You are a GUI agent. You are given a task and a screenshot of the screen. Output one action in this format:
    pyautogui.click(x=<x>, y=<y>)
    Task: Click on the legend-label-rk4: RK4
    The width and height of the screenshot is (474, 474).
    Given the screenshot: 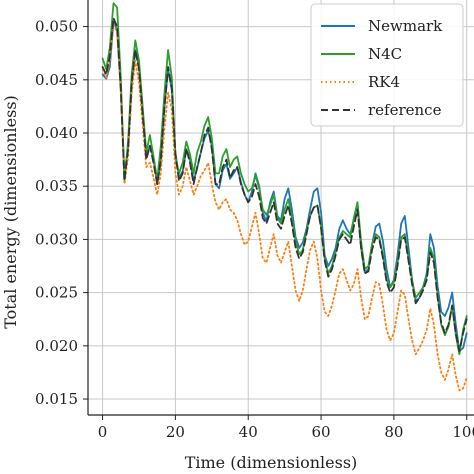 What is the action you would take?
    pyautogui.click(x=384, y=82)
    